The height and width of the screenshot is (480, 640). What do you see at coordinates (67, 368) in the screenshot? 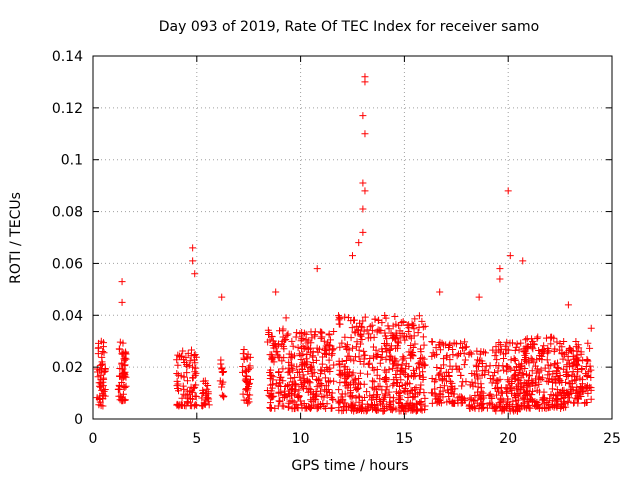
I see `y-tick-label: 0.02` at bounding box center [67, 368].